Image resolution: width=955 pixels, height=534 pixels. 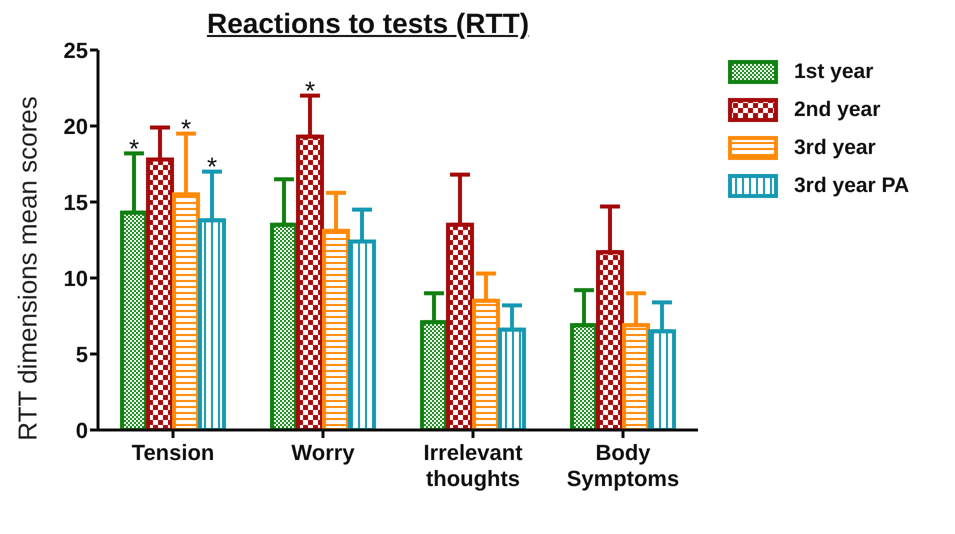 What do you see at coordinates (852, 186) in the screenshot?
I see `legend-label: 3rd year PA` at bounding box center [852, 186].